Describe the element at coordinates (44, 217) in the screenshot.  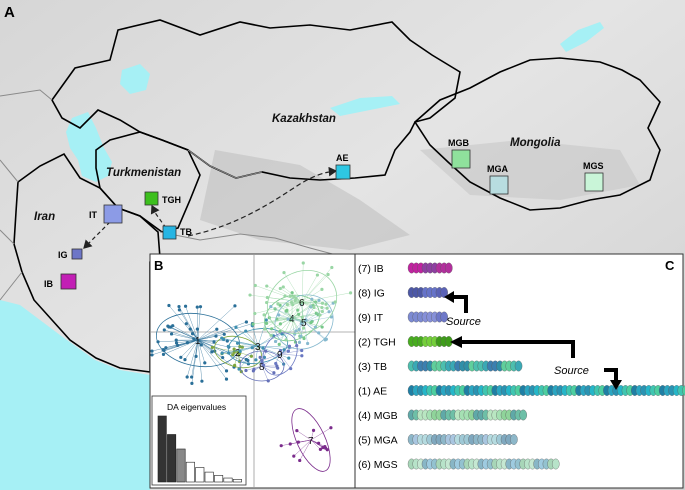
I see `country-label-iran: Iran` at that location.